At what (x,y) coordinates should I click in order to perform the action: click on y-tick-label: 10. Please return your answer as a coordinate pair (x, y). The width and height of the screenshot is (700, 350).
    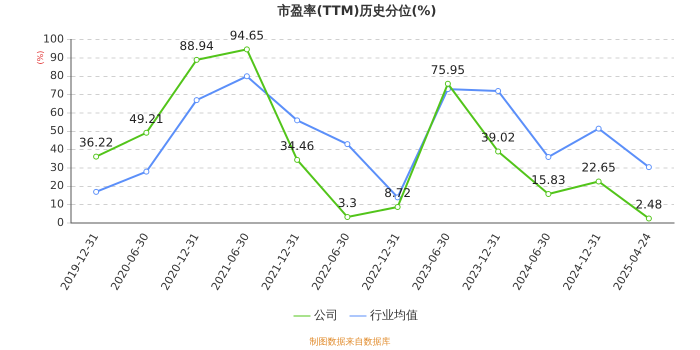
    Looking at the image, I should click on (57, 204).